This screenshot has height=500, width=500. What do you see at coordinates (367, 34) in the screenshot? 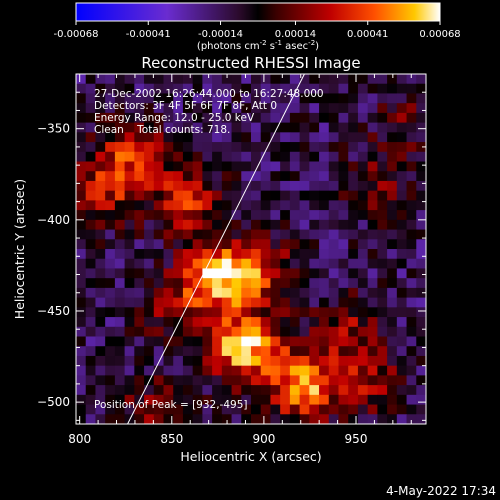
I see `colorbar-tick-label: 0.00041` at bounding box center [367, 34].